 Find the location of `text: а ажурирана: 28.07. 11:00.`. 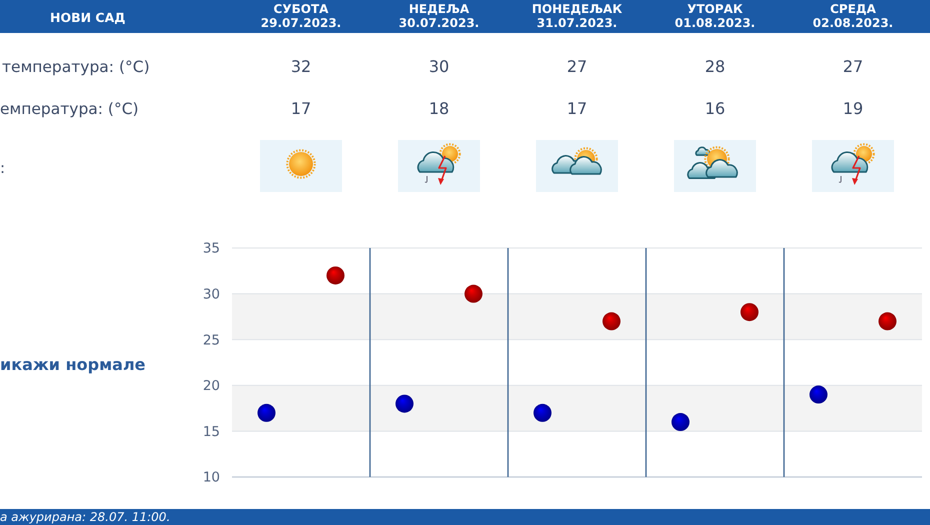

text: а ажурирана: 28.07. 11:00. is located at coordinates (85, 517).